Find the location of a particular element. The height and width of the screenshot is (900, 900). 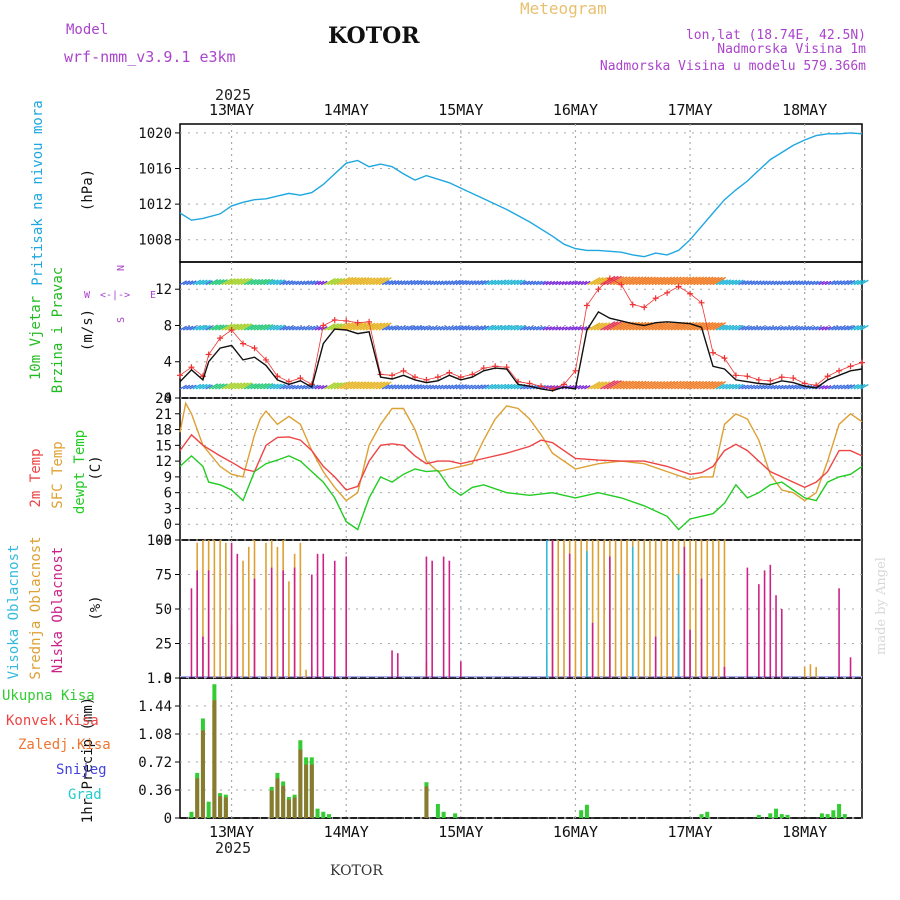

x-tick-label-top: 17MAY is located at coordinates (689, 110).